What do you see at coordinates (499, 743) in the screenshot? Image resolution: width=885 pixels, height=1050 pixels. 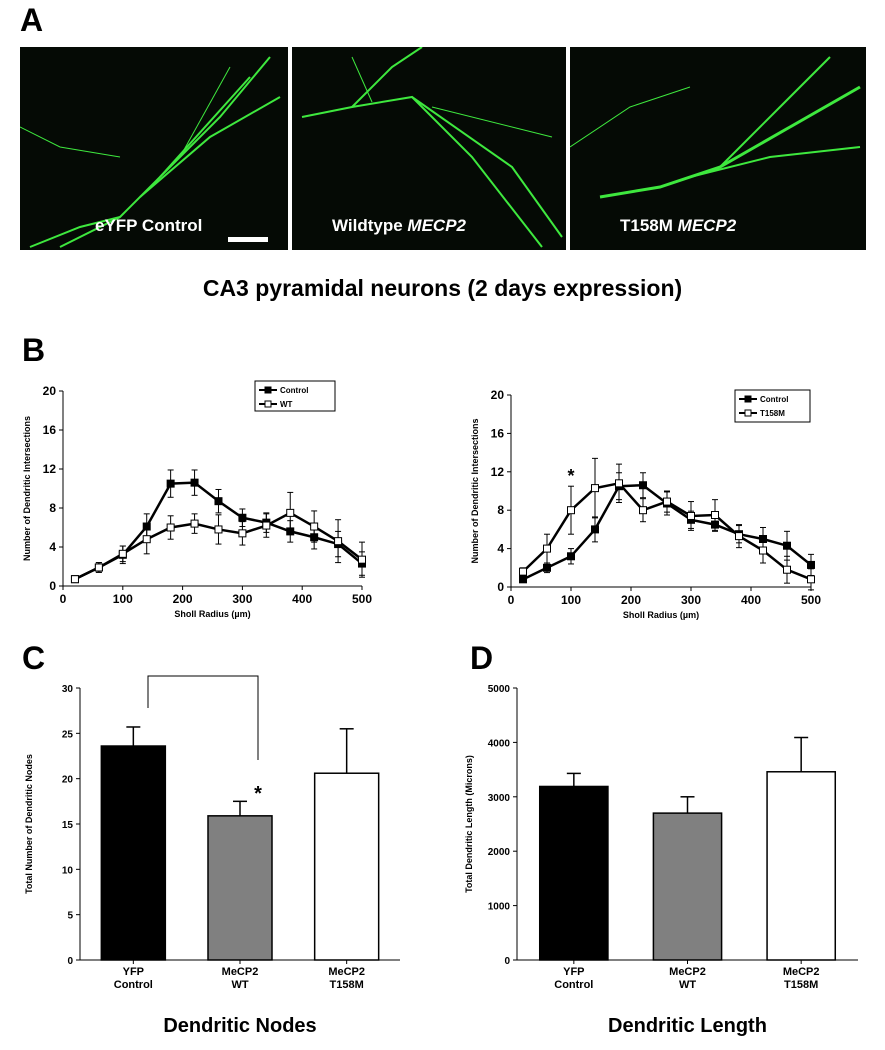 I see `y-tick-label: 4000` at bounding box center [499, 743].